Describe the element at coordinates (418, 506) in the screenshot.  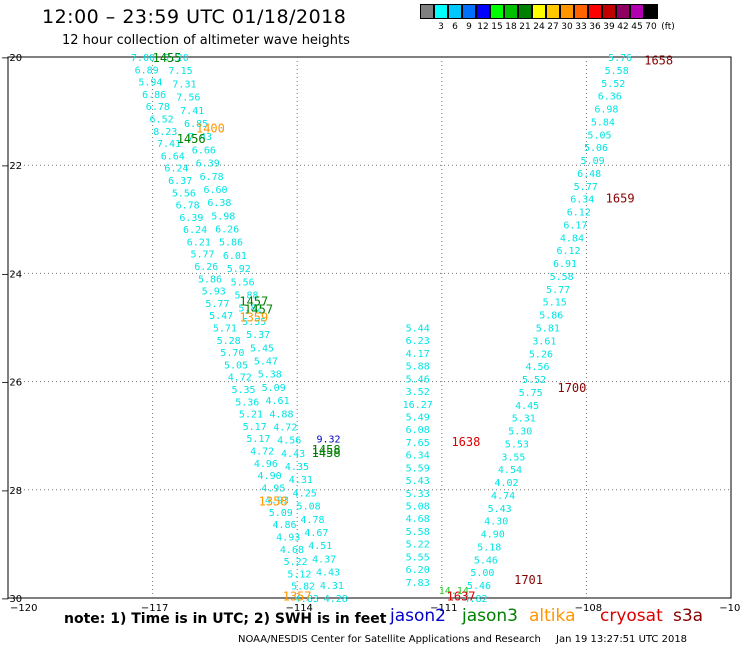
I see `wave-height-value: 5.08` at that location.